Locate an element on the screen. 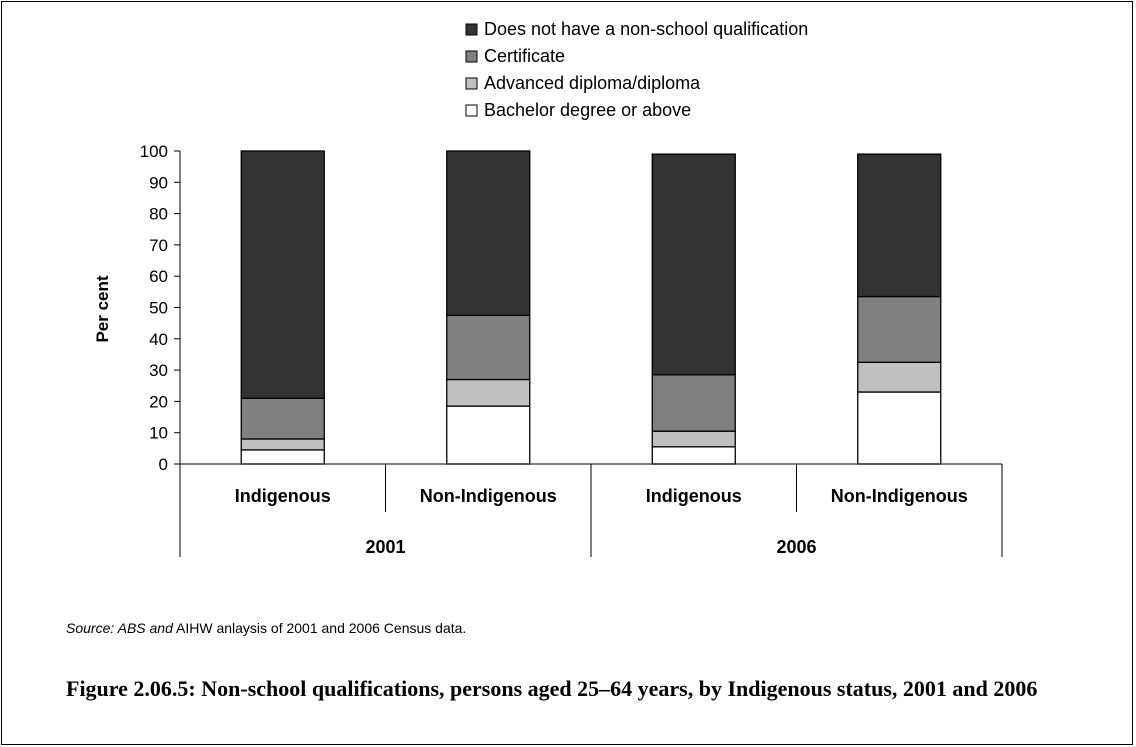 This screenshot has width=1136, height=747. y-tick-label: 20 is located at coordinates (158, 401).